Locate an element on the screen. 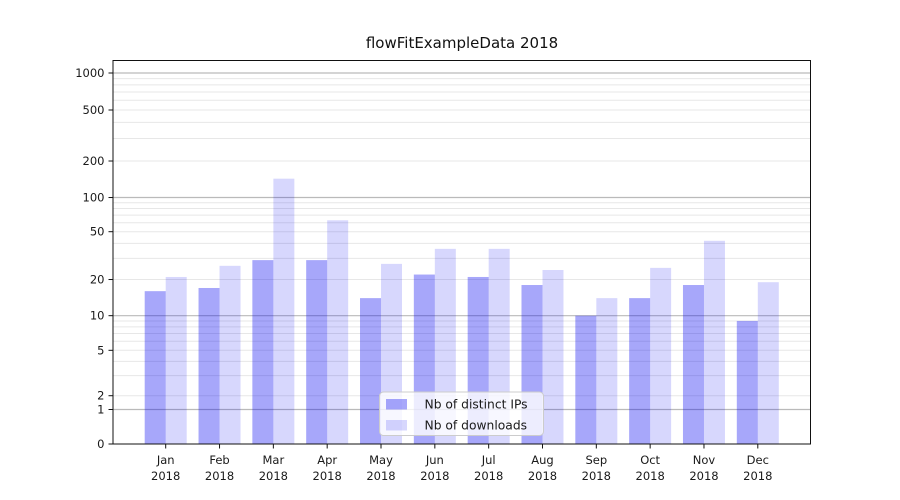 This screenshot has width=900, height=500. bar-oct-ips is located at coordinates (640, 371).